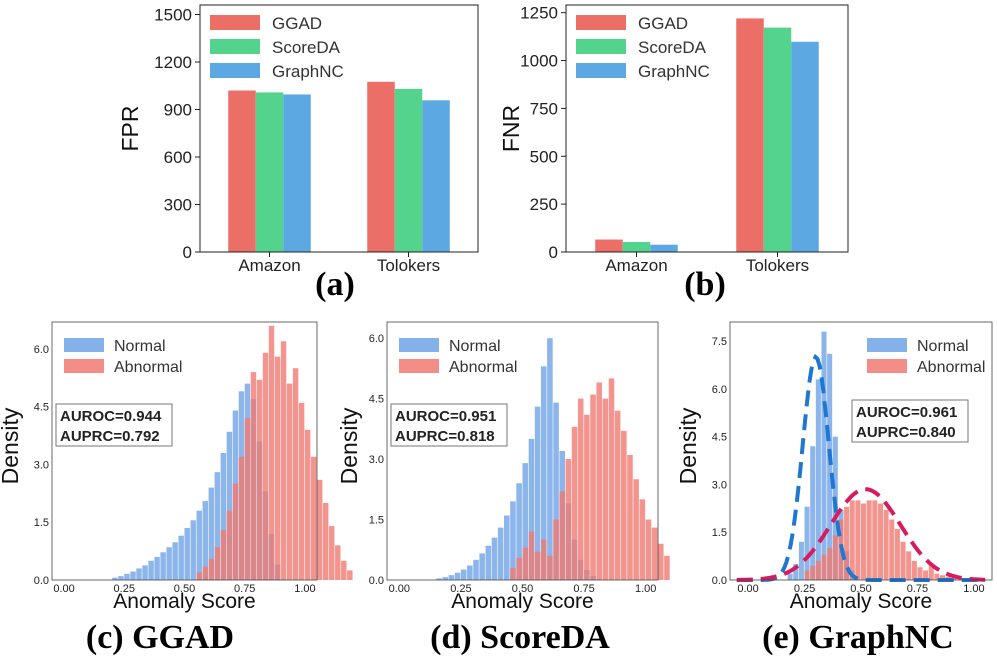  What do you see at coordinates (376, 581) in the screenshot?
I see `y-tick-label: 0.0` at bounding box center [376, 581].